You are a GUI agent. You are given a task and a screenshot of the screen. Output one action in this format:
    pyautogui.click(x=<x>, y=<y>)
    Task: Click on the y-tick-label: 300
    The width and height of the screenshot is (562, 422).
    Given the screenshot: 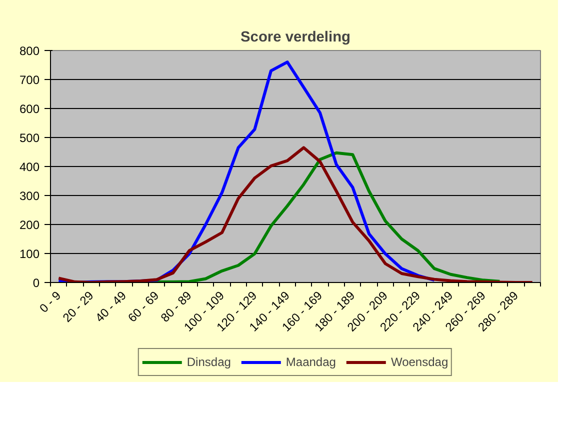 What is the action you would take?
    pyautogui.click(x=29, y=196)
    